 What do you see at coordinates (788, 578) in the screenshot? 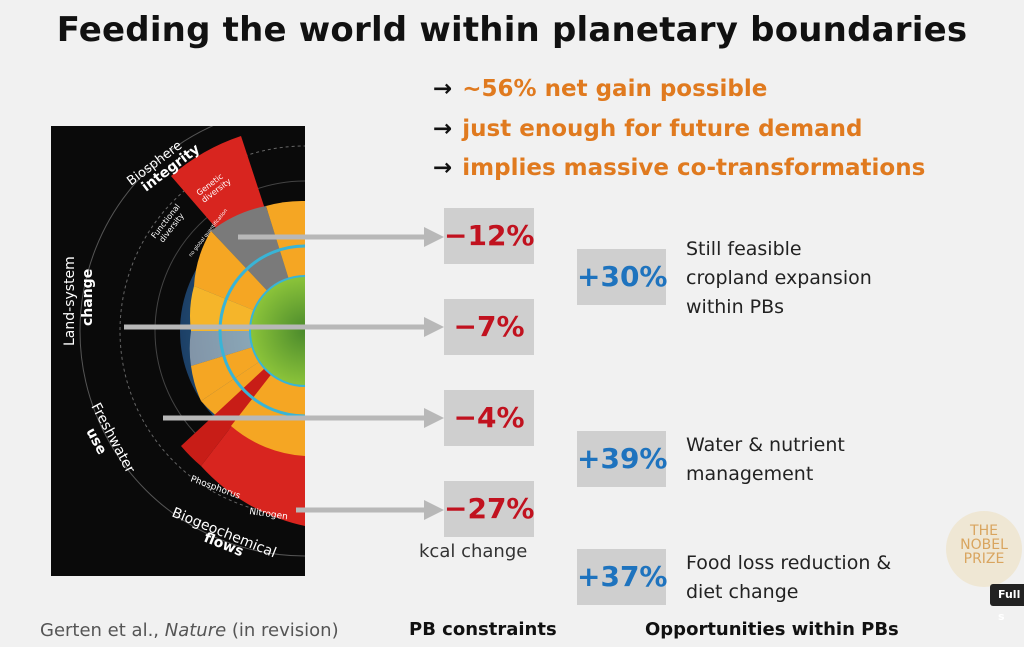
I see `opportunity-text: Food loss reduction & diet change` at bounding box center [788, 578].